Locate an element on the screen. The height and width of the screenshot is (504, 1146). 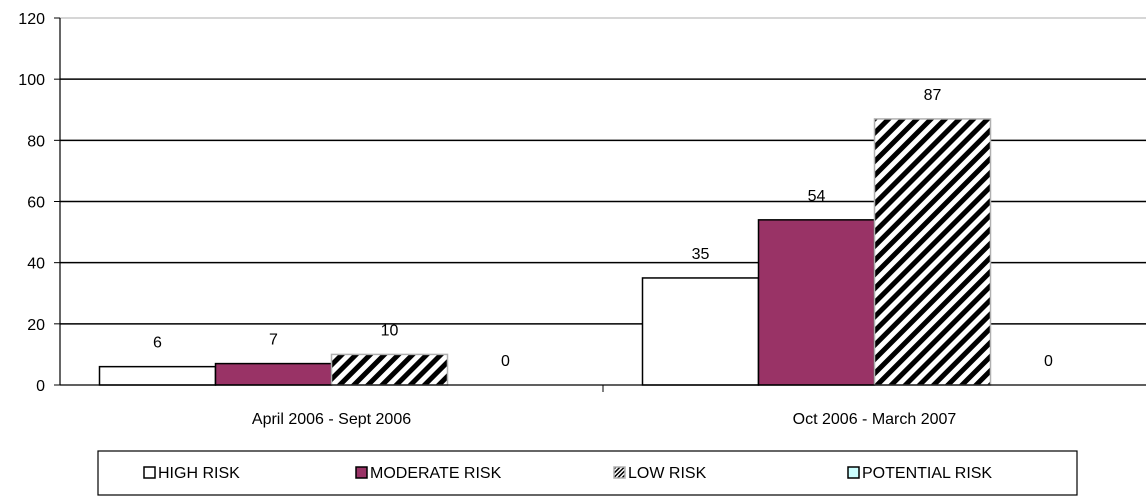
y-tick-label: 60 is located at coordinates (36, 203).